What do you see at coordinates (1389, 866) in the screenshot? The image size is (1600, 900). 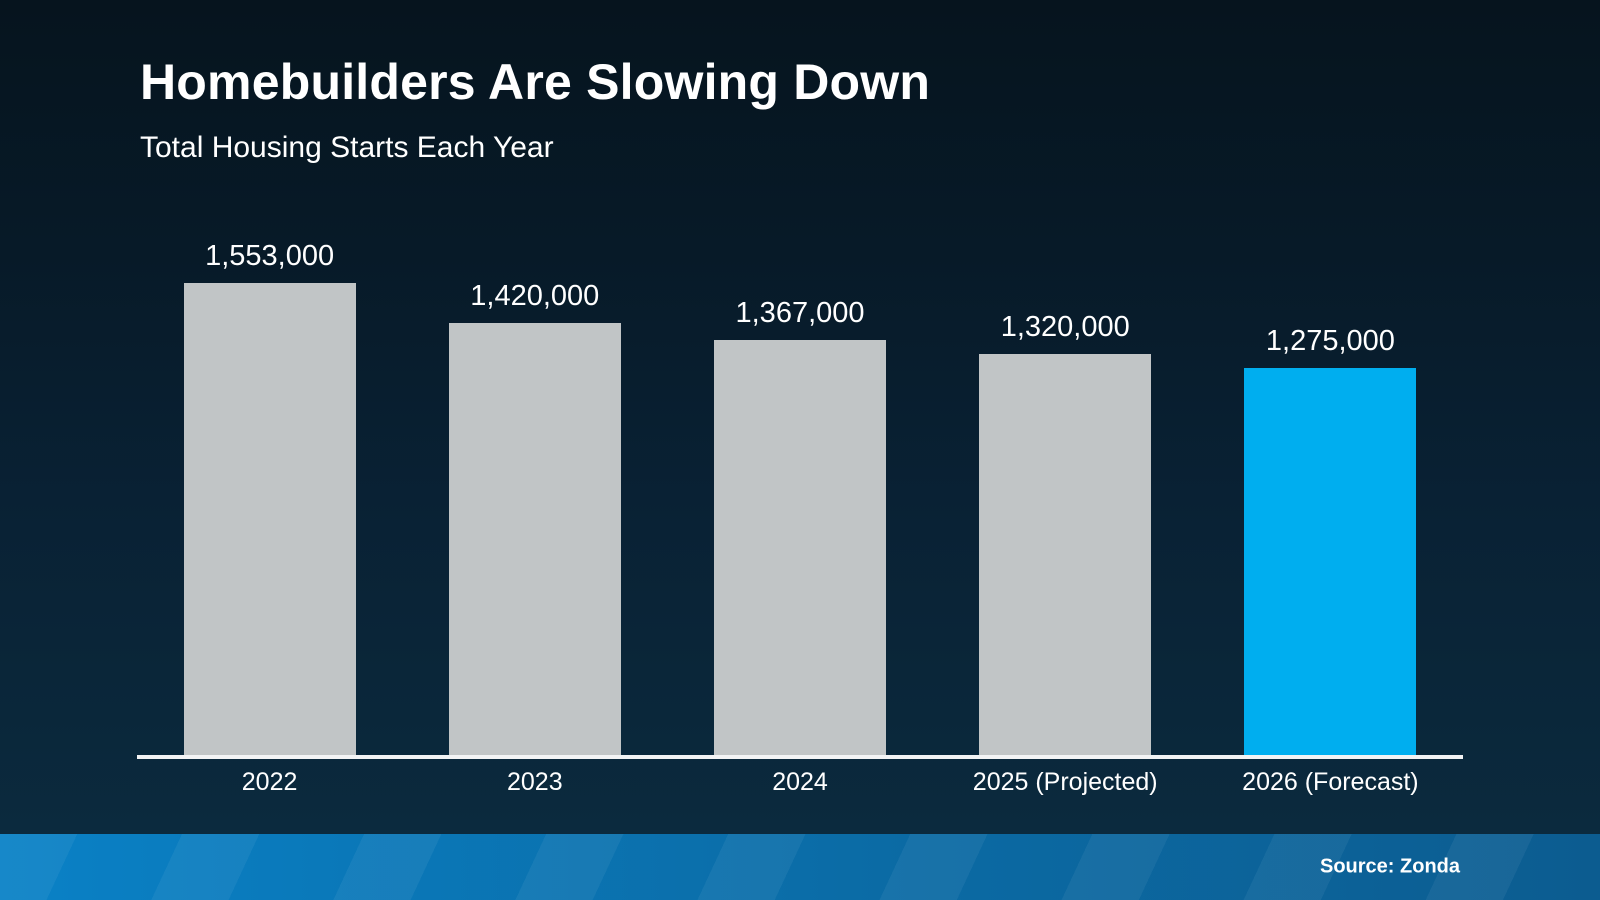 I see `source-credit: Source: Zonda` at bounding box center [1389, 866].